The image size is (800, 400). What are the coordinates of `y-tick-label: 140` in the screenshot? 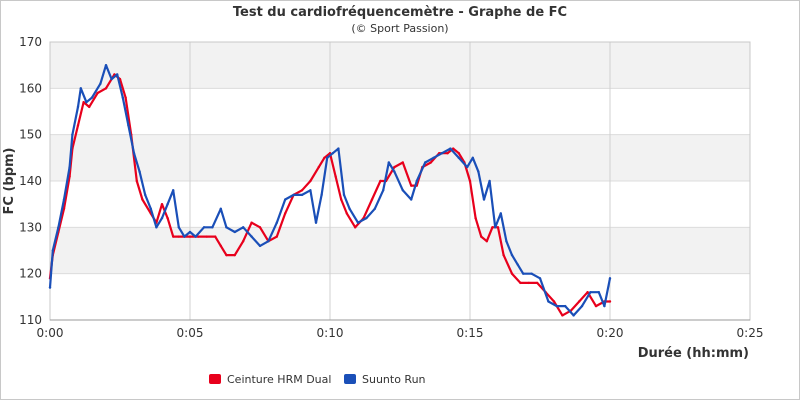 It's located at (30, 181).